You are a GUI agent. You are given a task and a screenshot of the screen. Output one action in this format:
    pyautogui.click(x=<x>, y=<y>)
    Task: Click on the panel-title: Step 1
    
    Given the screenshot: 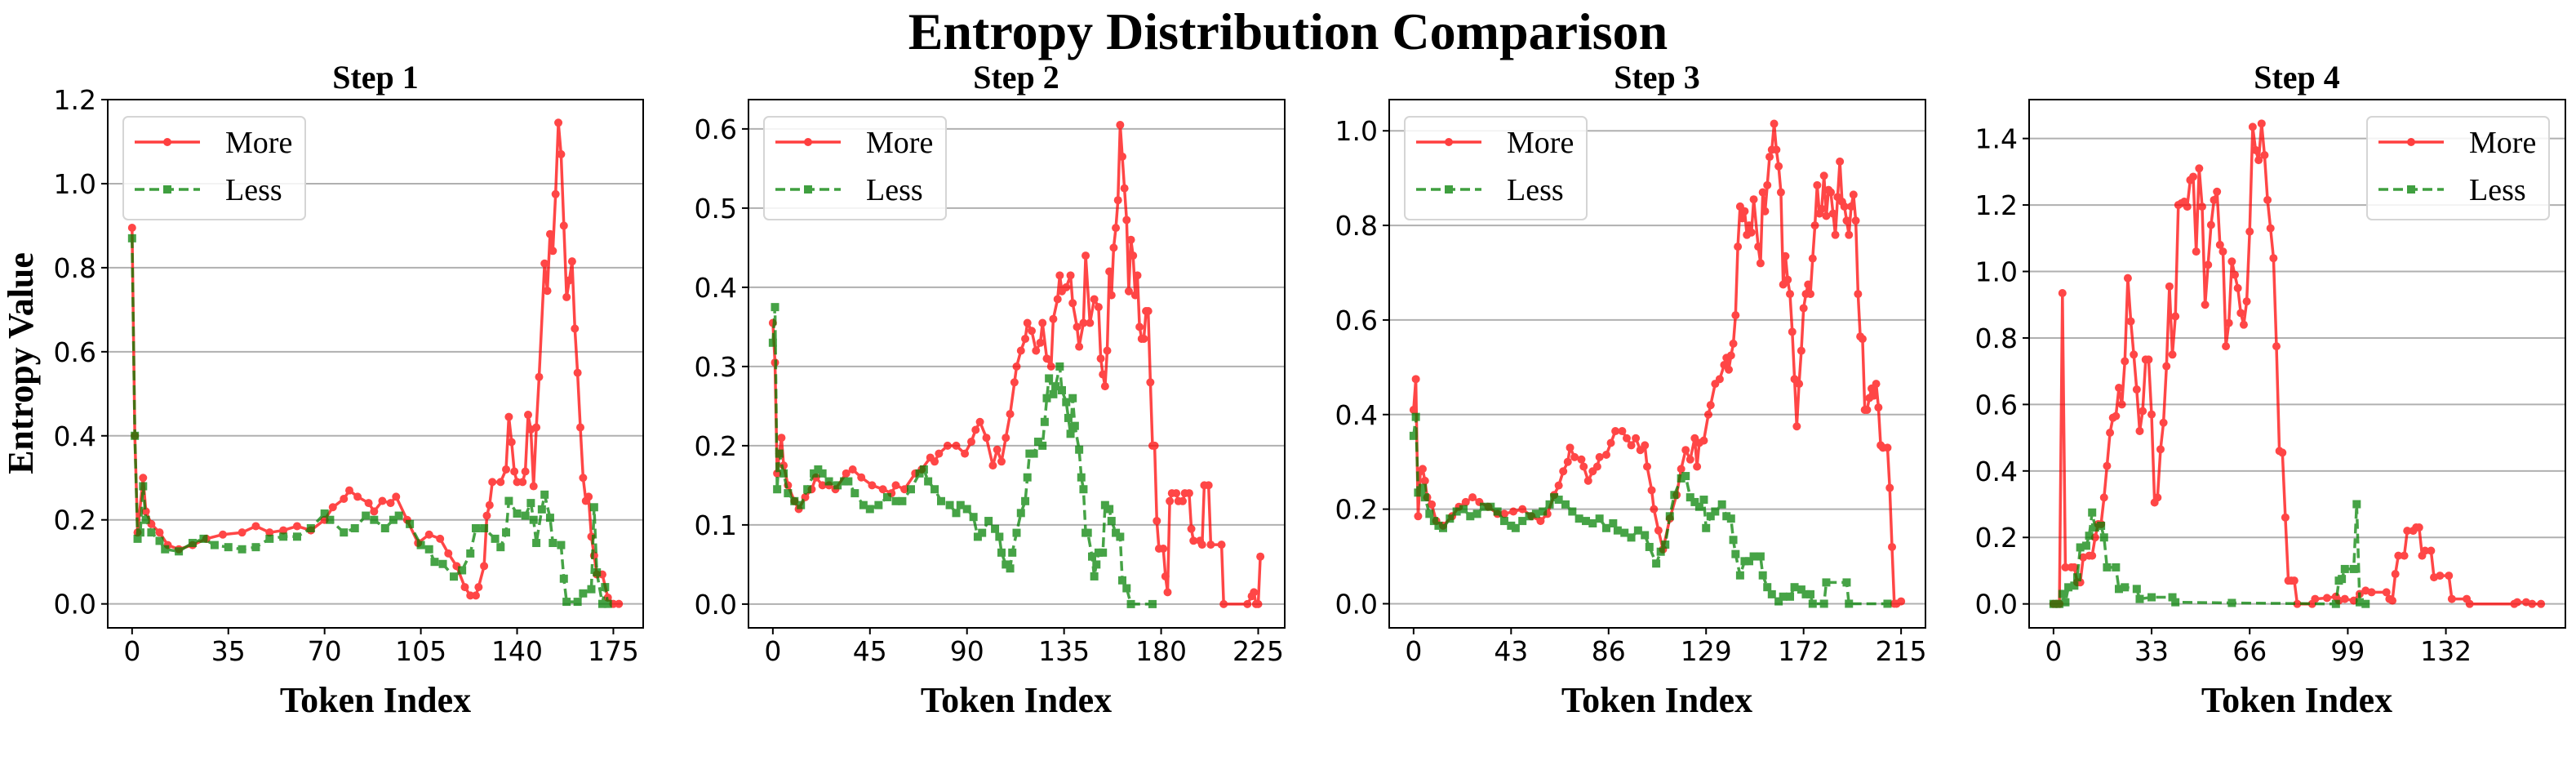 What is the action you would take?
    pyautogui.click(x=375, y=77)
    